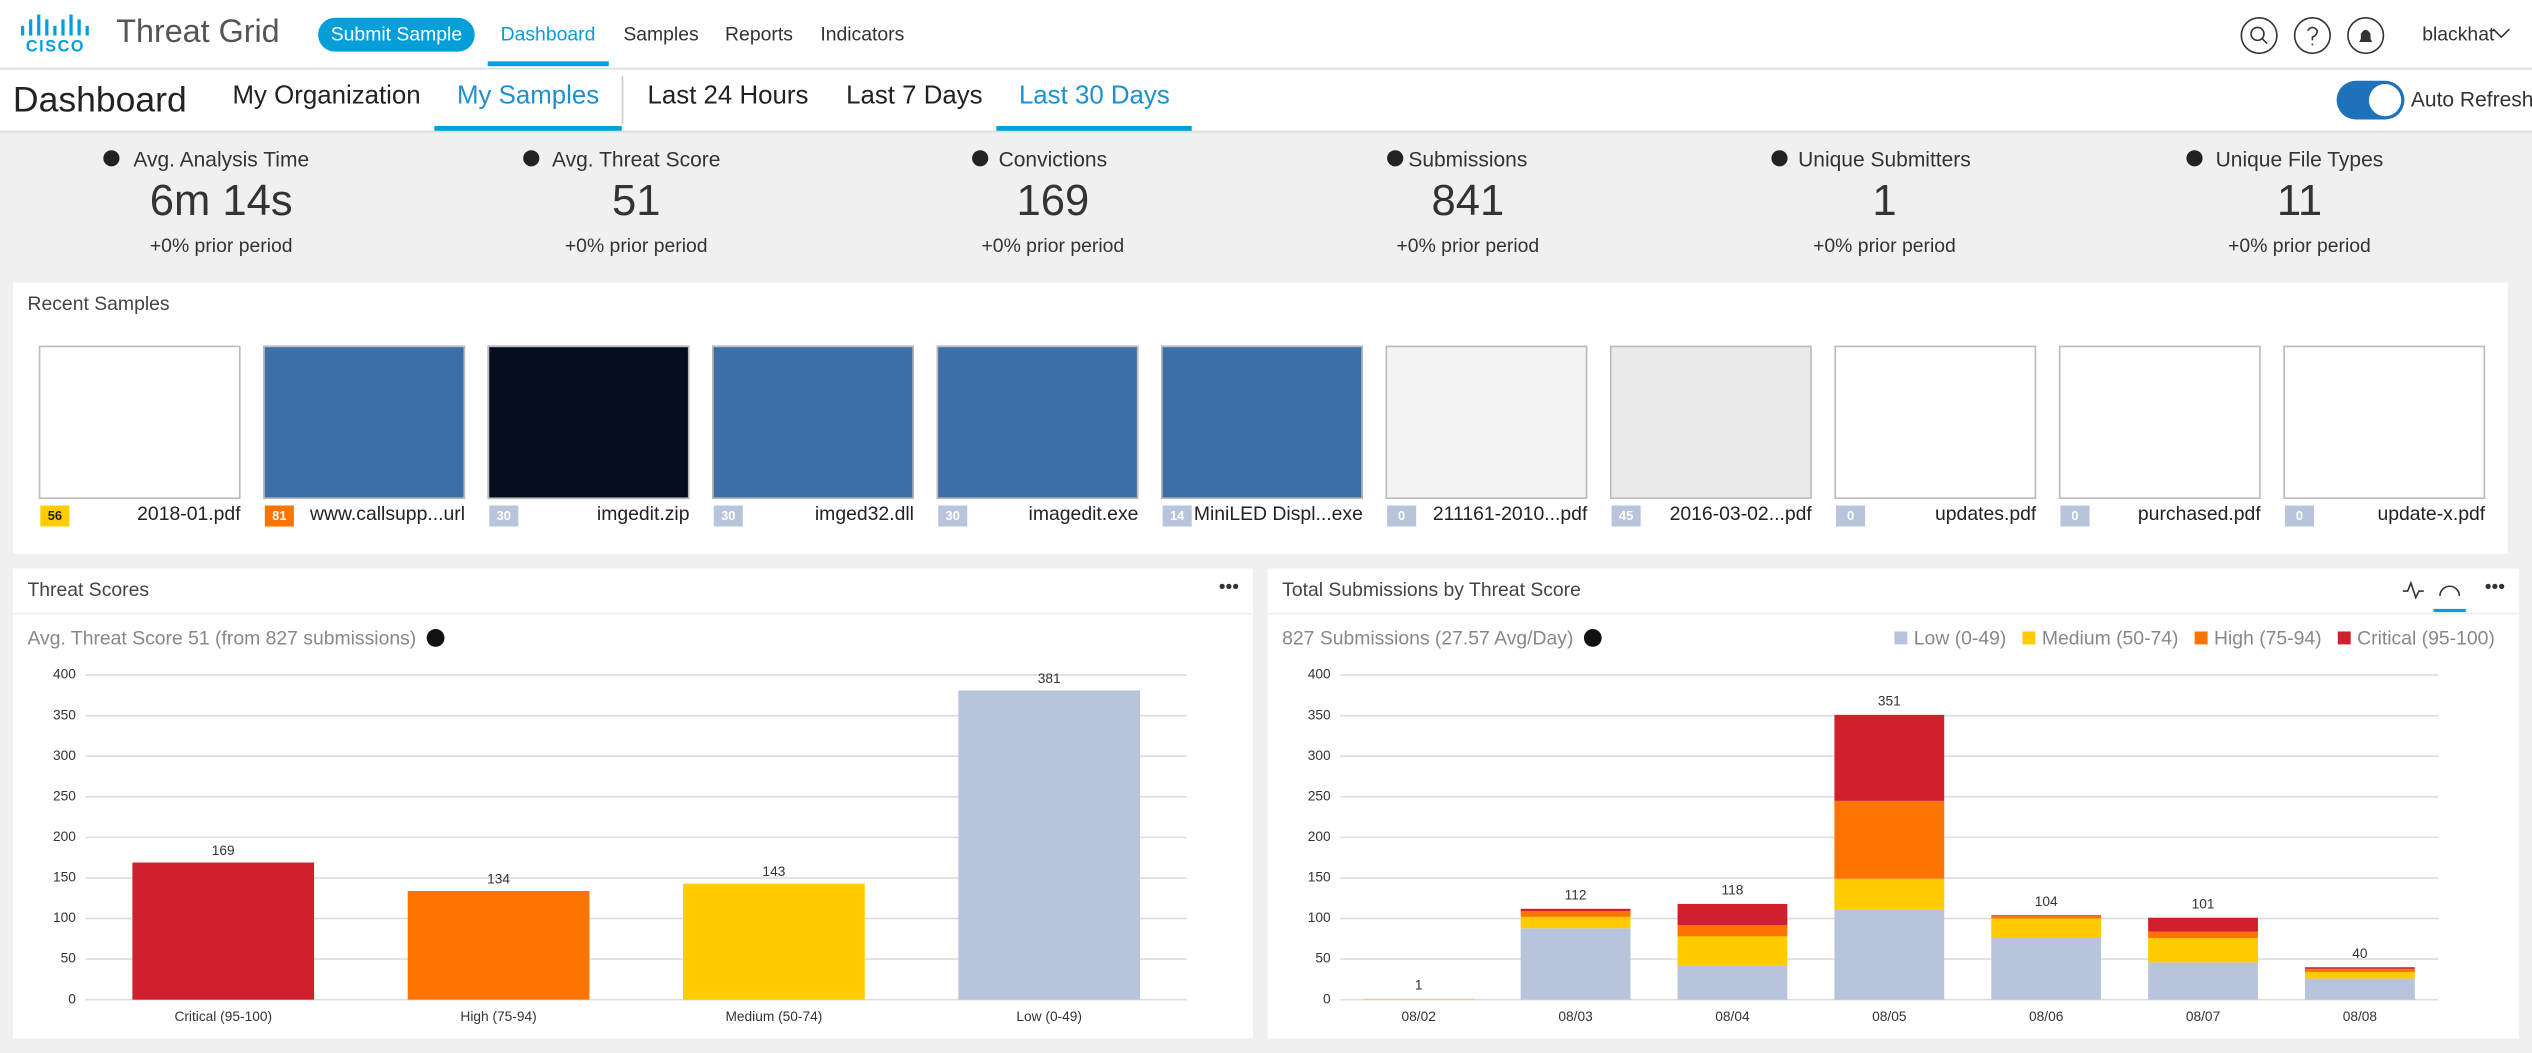 The height and width of the screenshot is (1053, 2532). Describe the element at coordinates (1319, 917) in the screenshot. I see `y-tick-label: 100` at that location.